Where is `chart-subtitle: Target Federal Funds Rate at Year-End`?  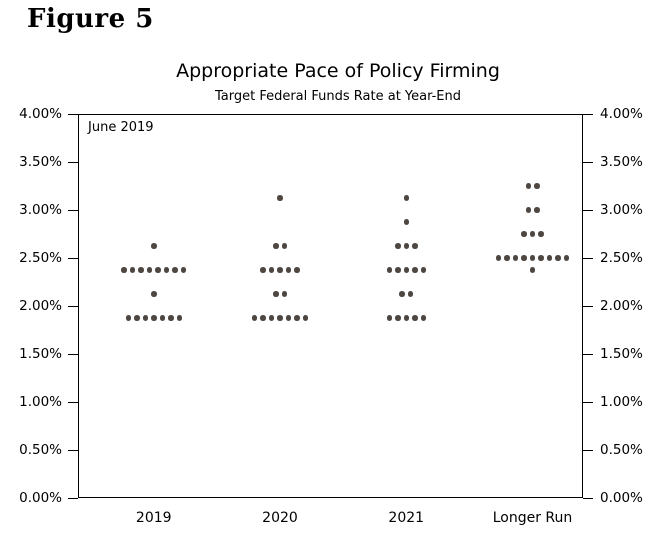
chart-subtitle: Target Federal Funds Rate at Year-End is located at coordinates (338, 96).